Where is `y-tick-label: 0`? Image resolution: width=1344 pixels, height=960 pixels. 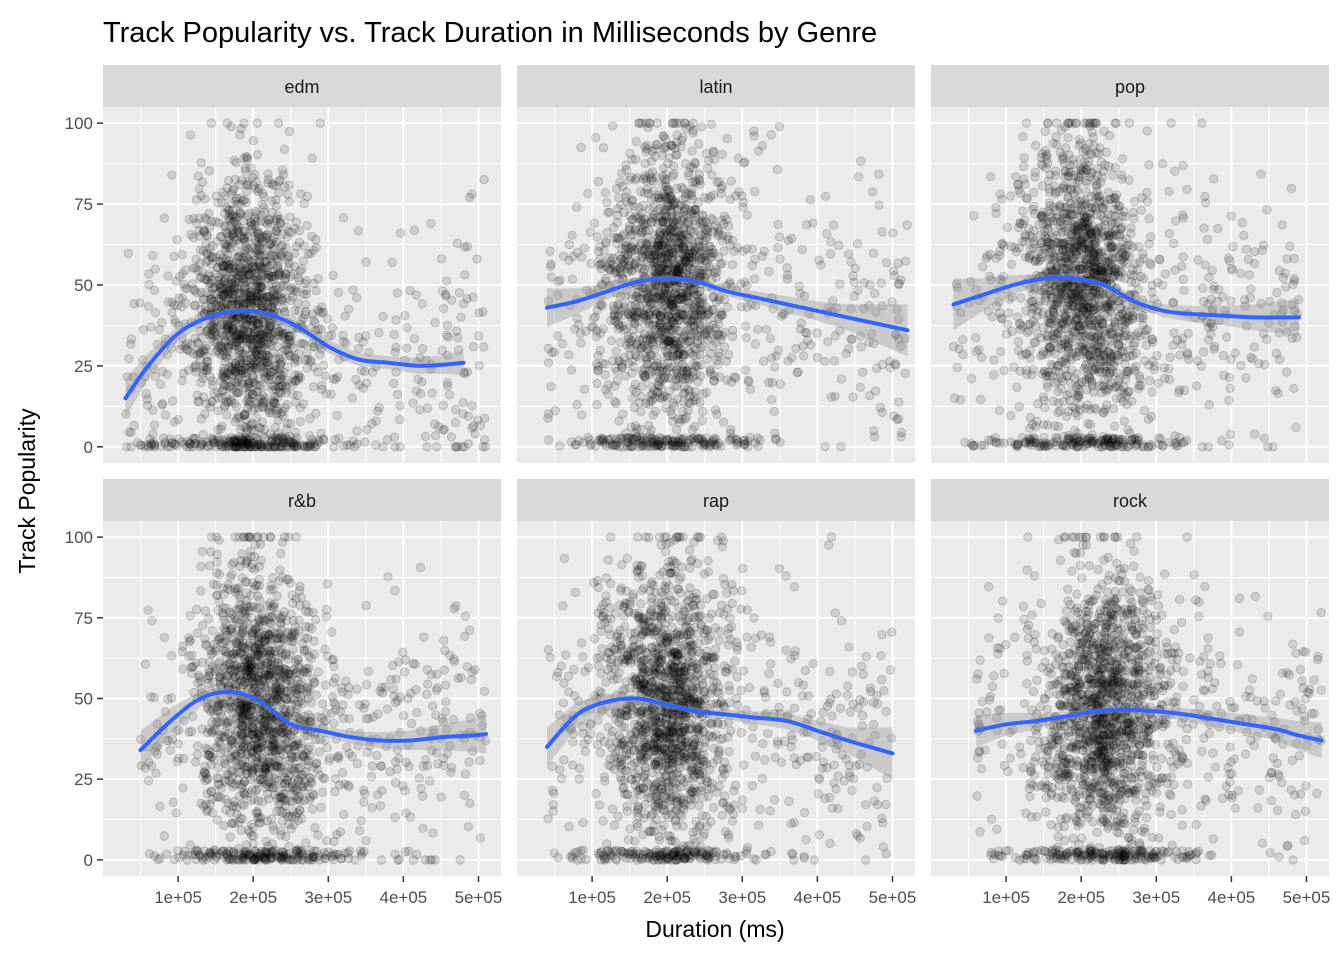 y-tick-label: 0 is located at coordinates (88, 447).